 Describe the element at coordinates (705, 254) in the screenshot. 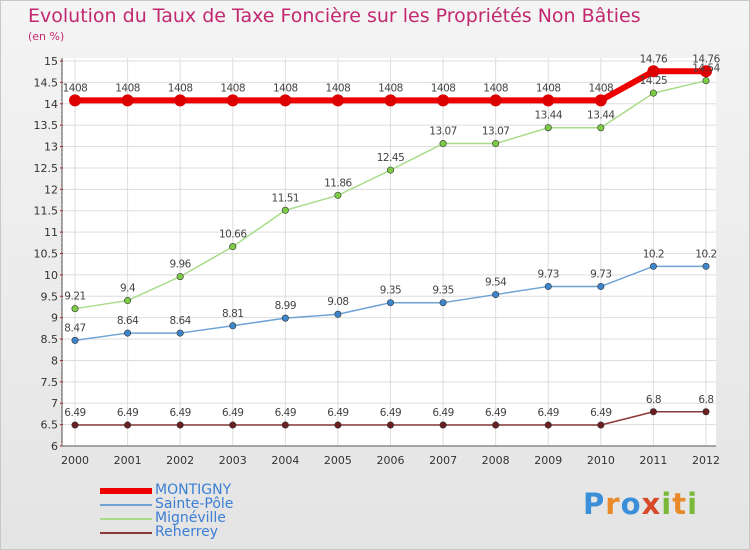

I see `data-label: 10.2` at that location.